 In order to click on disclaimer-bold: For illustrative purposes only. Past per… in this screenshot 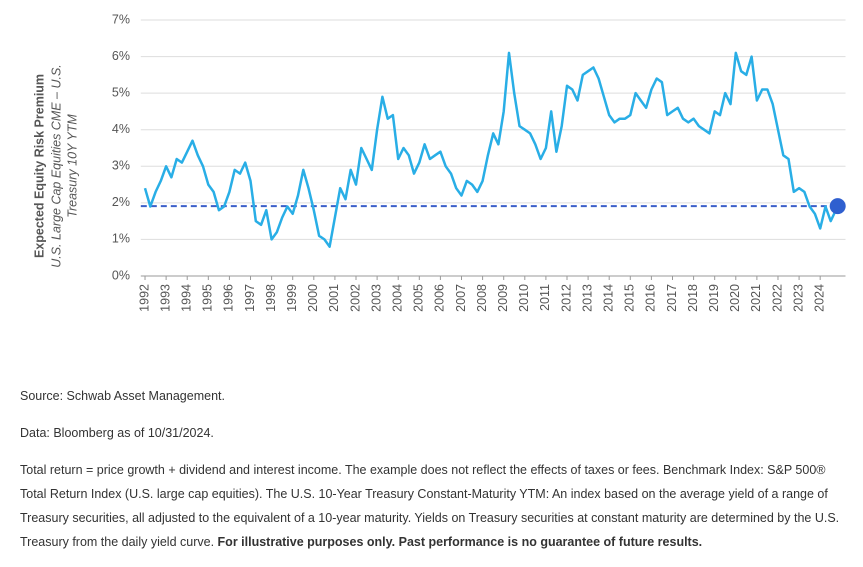, I will do `click(460, 542)`.